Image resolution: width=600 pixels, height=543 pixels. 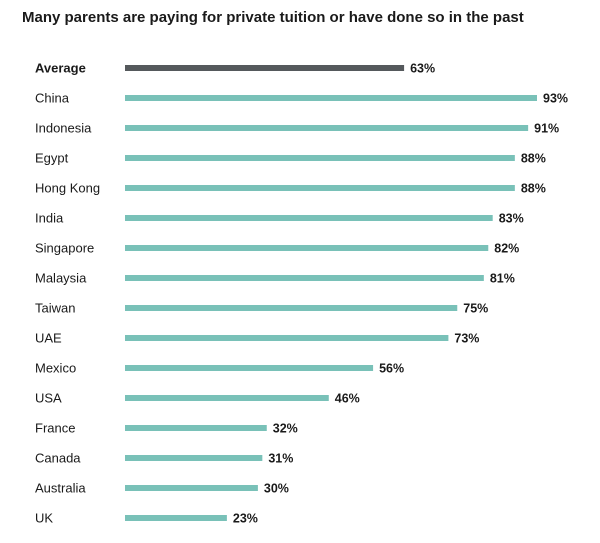 I want to click on value-label: 82%, so click(x=506, y=249).